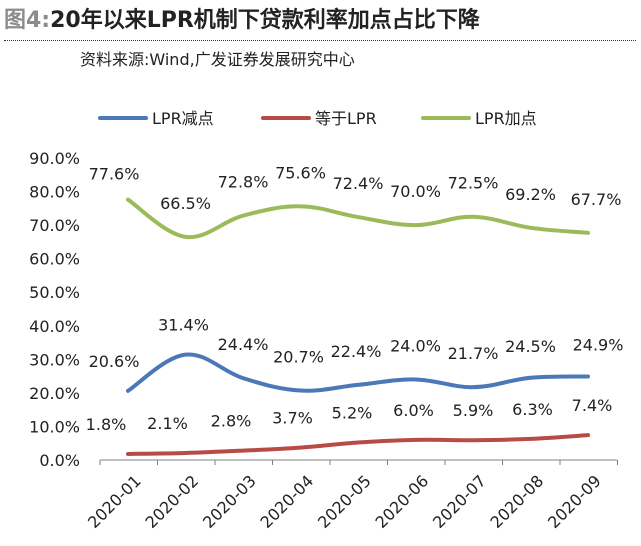 This screenshot has width=641, height=546. Describe the element at coordinates (54, 359) in the screenshot. I see `y-tick-label: 30.0%` at that location.